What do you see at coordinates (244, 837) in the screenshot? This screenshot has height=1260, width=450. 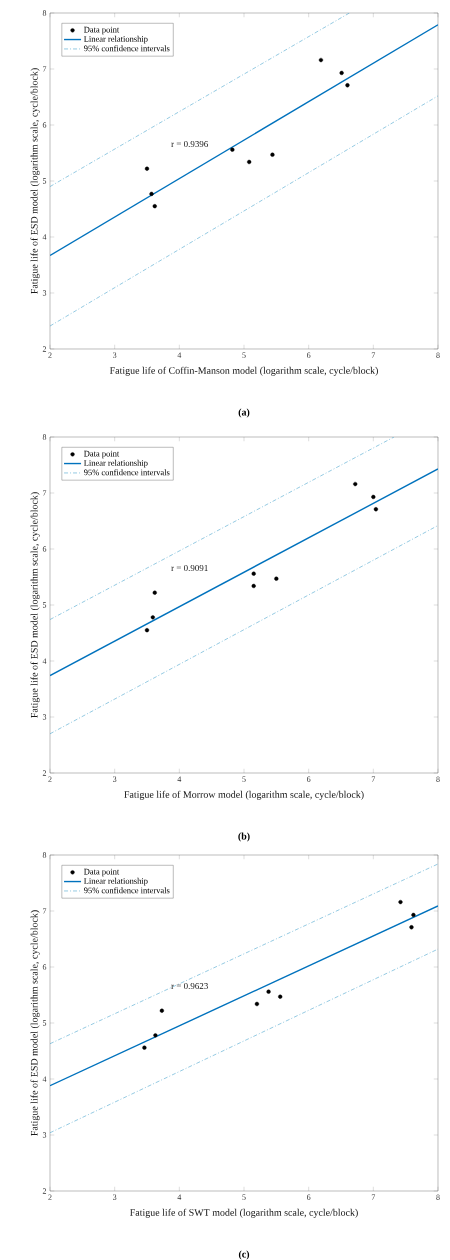 I see `text: (b)` at bounding box center [244, 837].